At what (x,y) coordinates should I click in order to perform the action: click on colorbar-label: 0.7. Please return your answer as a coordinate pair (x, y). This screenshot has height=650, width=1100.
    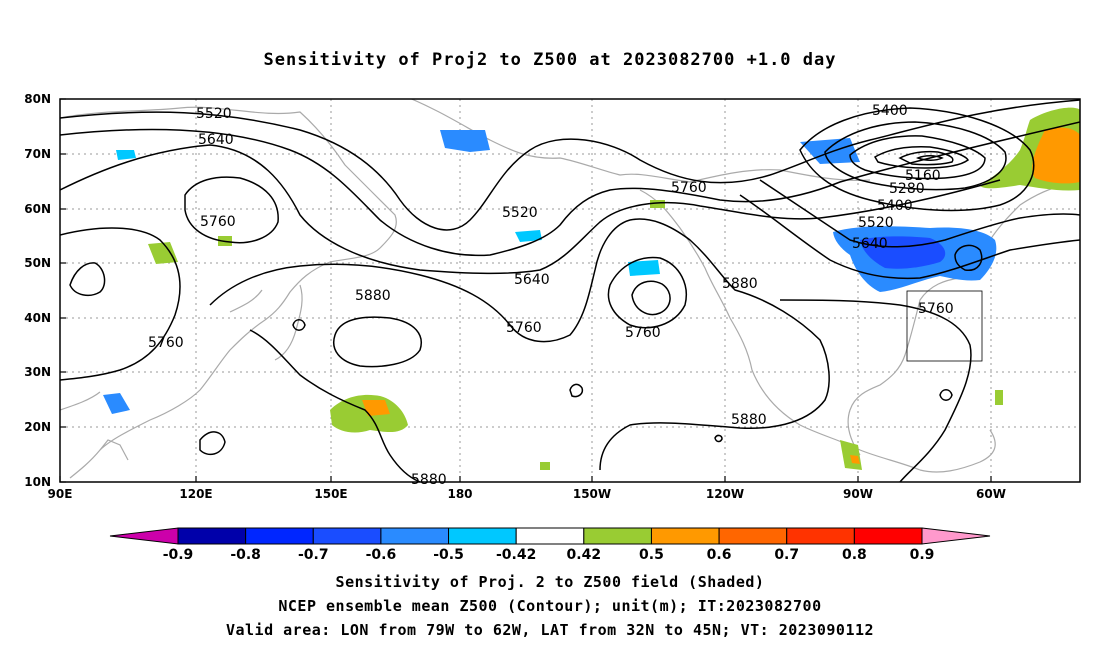
    Looking at the image, I should click on (786, 555).